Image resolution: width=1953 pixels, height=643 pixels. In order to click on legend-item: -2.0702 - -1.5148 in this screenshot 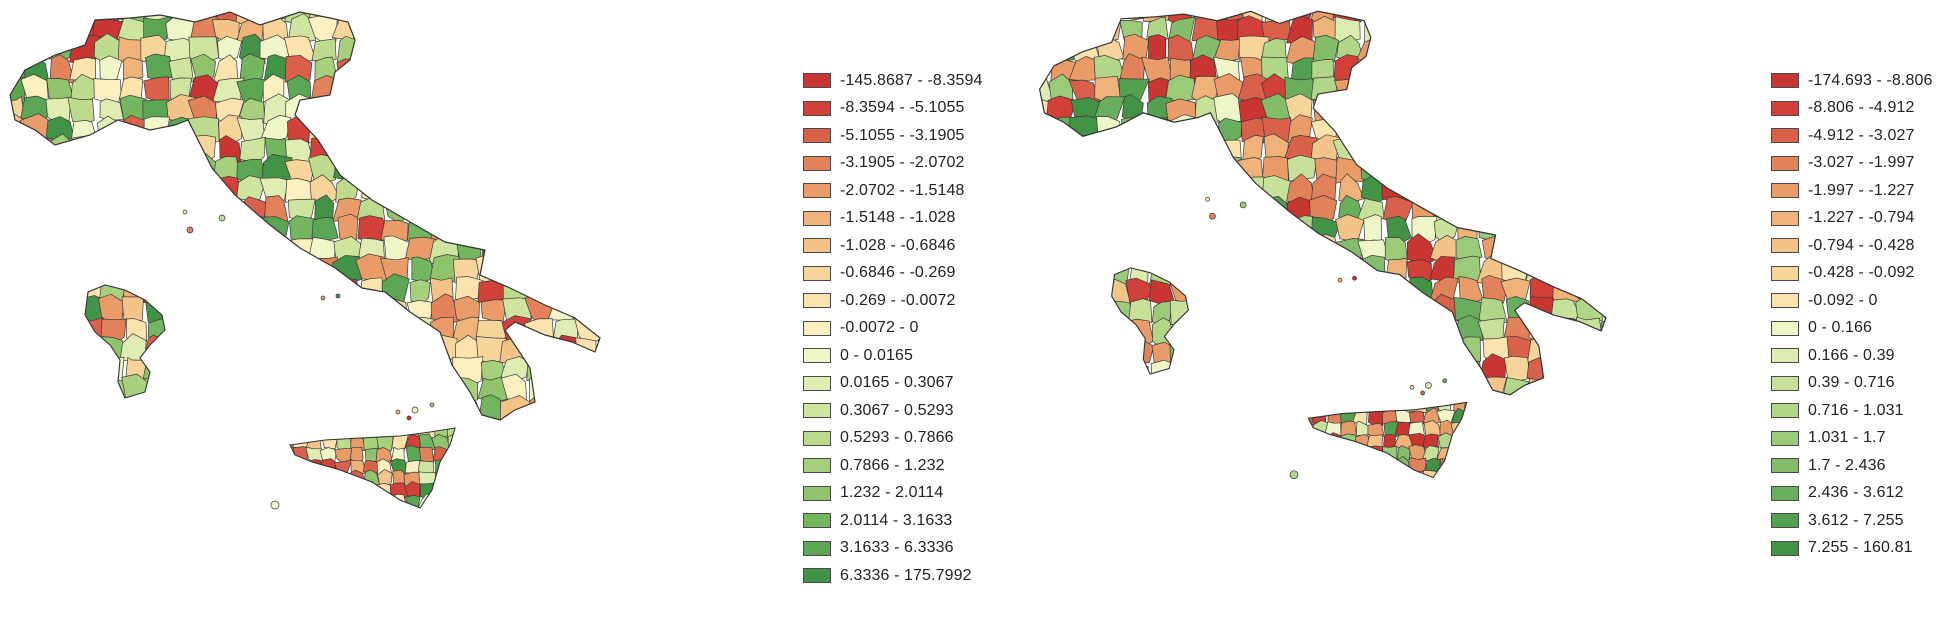, I will do `click(892, 191)`.